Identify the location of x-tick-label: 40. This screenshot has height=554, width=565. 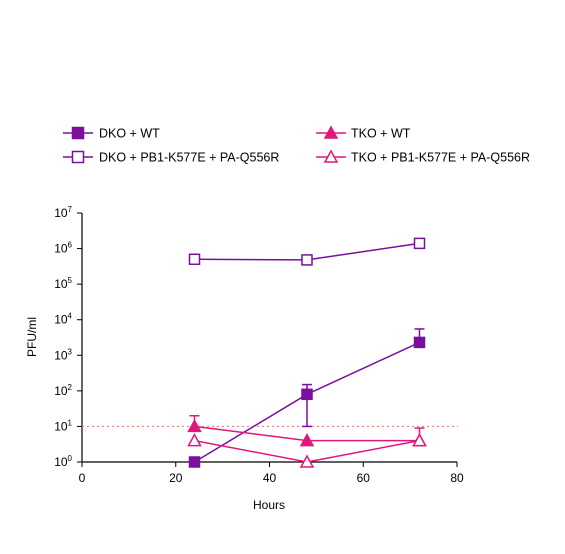
(270, 478).